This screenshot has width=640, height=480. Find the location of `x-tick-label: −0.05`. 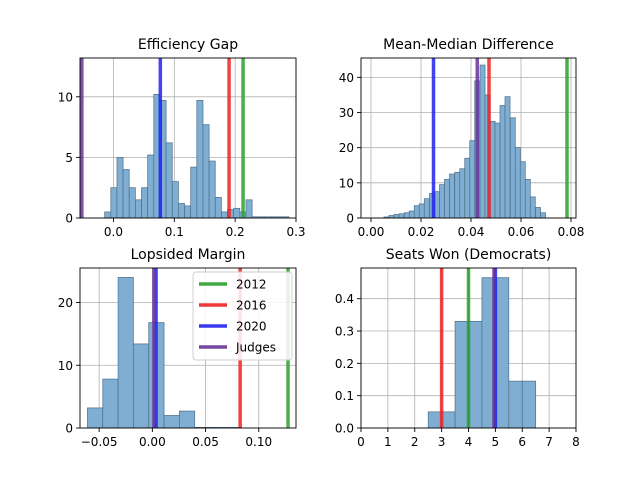

x-tick-label: −0.05 is located at coordinates (99, 442).